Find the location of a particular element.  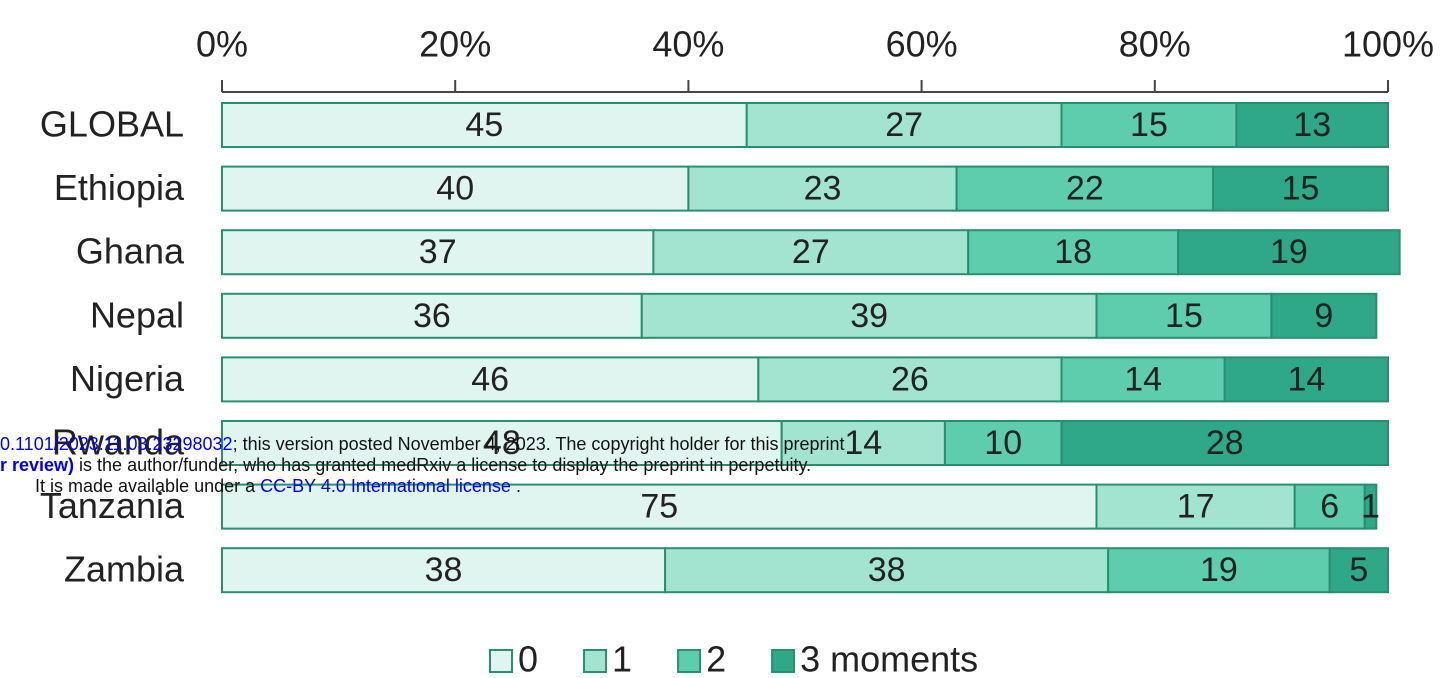

data-label: 40 is located at coordinates (455, 189).